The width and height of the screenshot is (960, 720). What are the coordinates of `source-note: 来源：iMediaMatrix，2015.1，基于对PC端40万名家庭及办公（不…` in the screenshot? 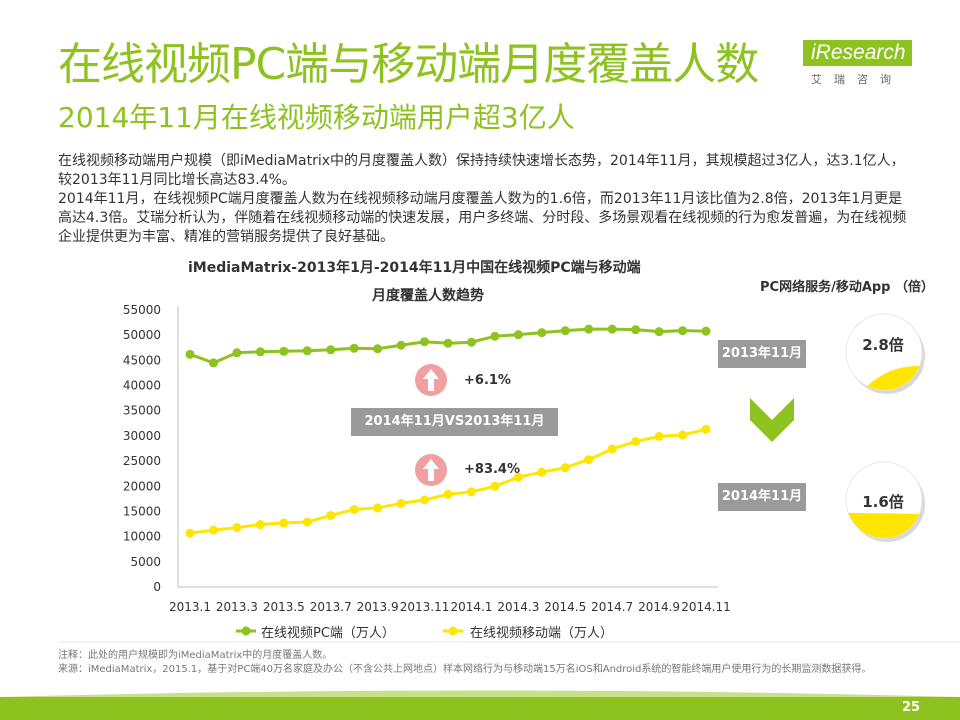 It's located at (465, 669).